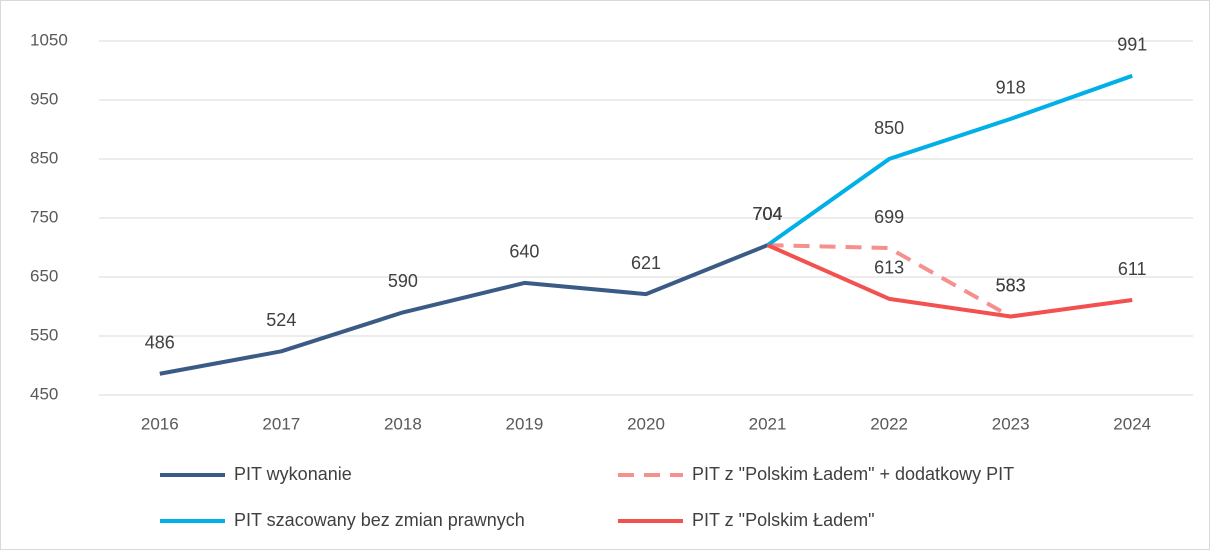  Describe the element at coordinates (1132, 45) in the screenshot. I see `data-label: 991` at that location.